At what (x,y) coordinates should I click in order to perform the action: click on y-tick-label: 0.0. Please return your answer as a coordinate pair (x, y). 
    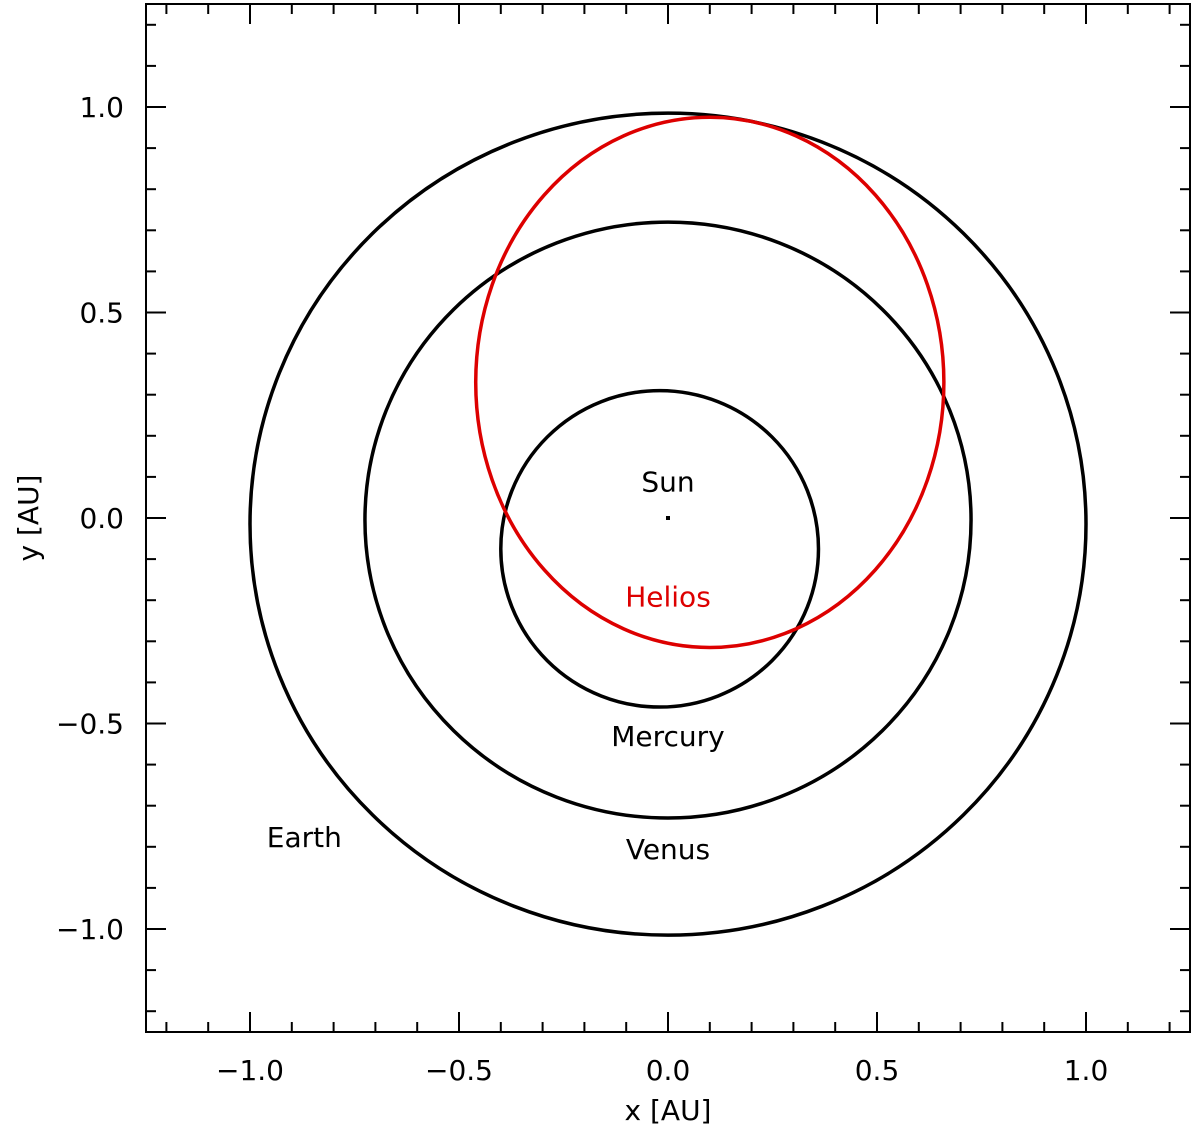
    Looking at the image, I should click on (101, 518).